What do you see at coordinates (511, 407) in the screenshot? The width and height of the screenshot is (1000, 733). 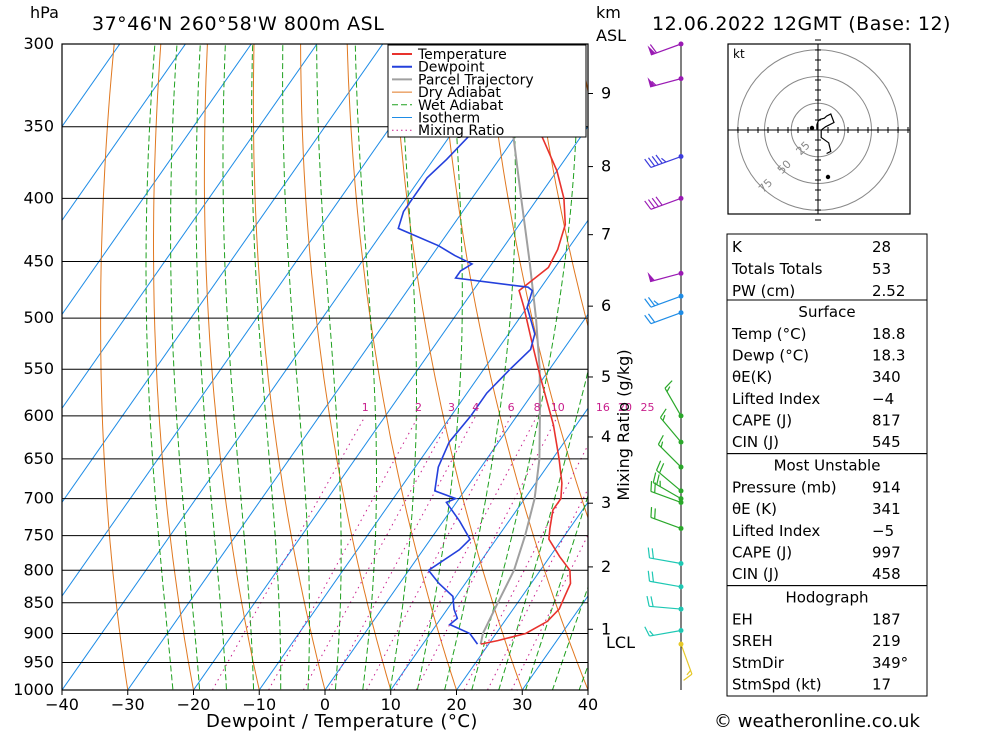 I see `mixing-ratio-label: 6` at bounding box center [511, 407].